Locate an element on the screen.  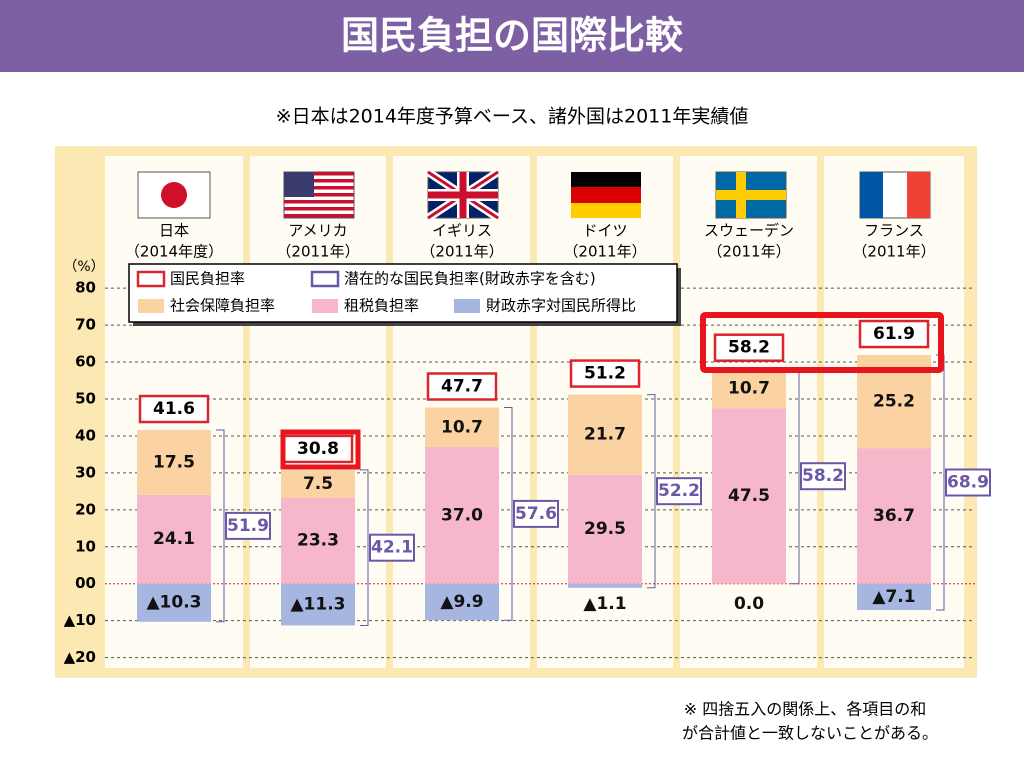
title: 国民負担の国際比較 is located at coordinates (512, 36).